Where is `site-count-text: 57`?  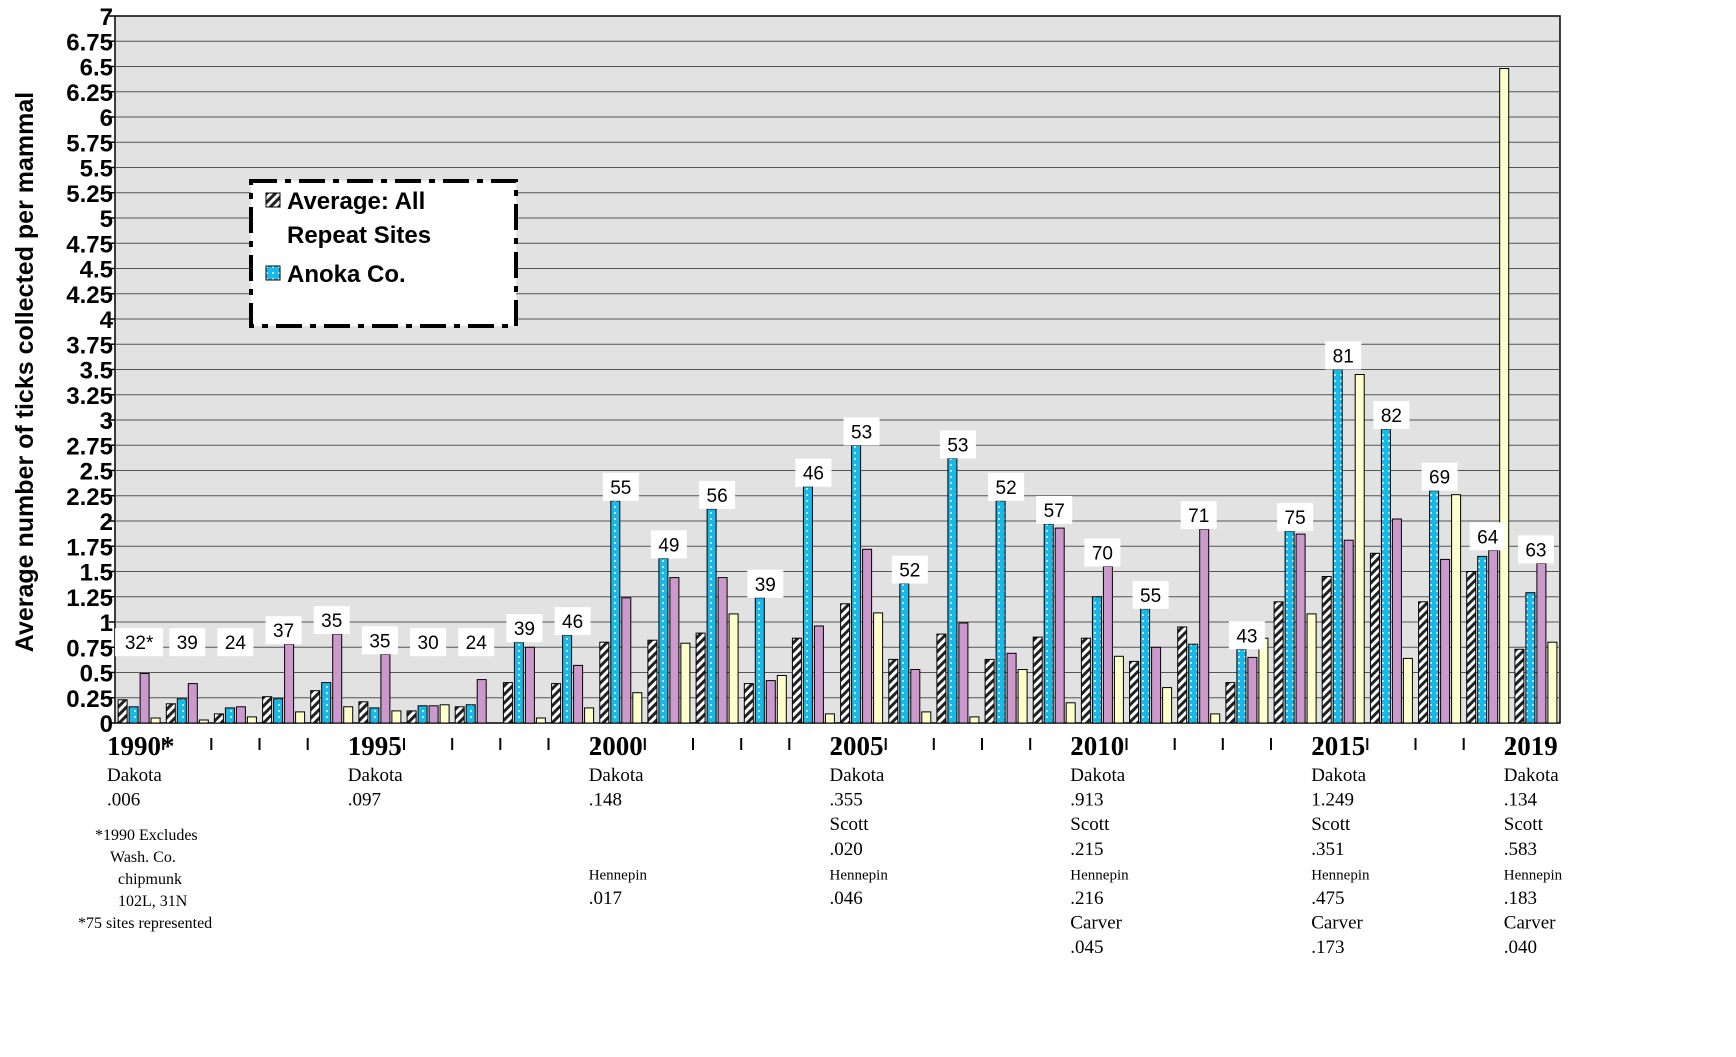 site-count-text: 57 is located at coordinates (1054, 511).